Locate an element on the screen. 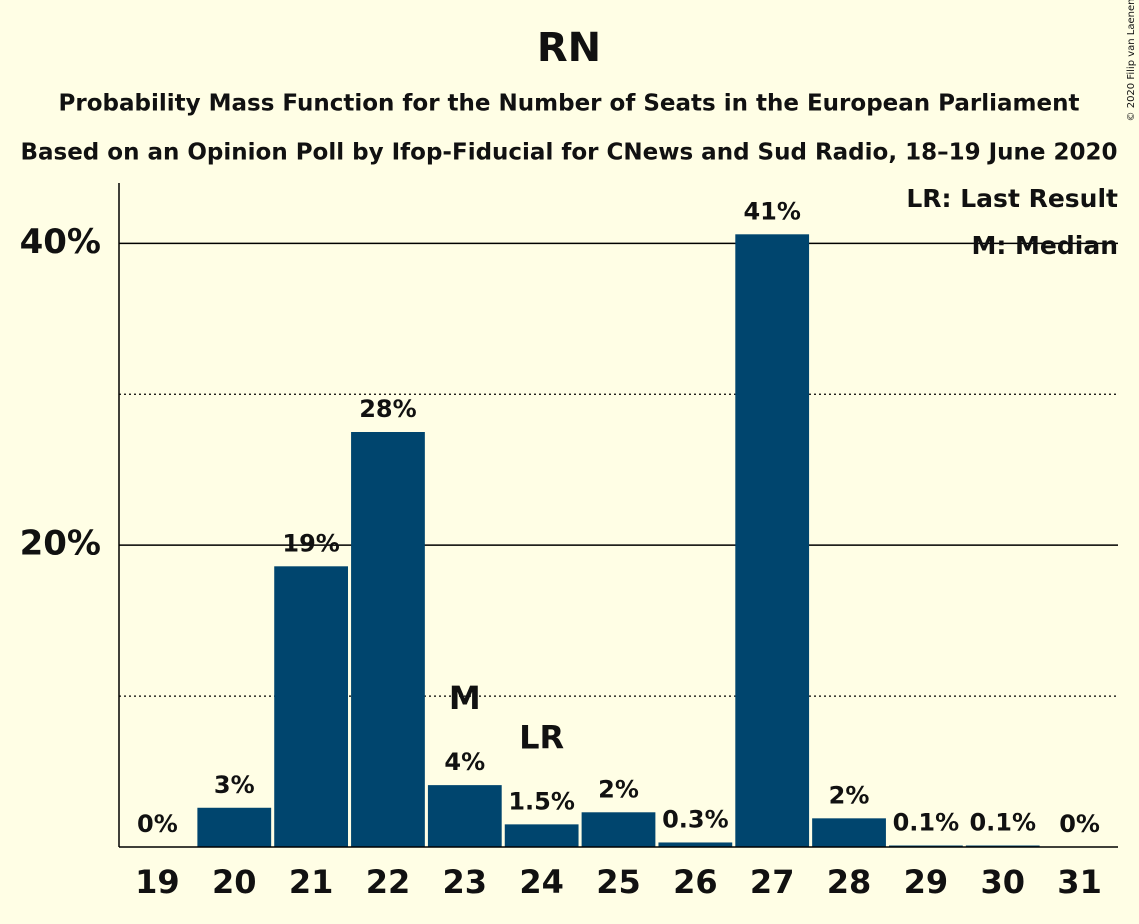  x-tick-label: 31 is located at coordinates (1079, 882).